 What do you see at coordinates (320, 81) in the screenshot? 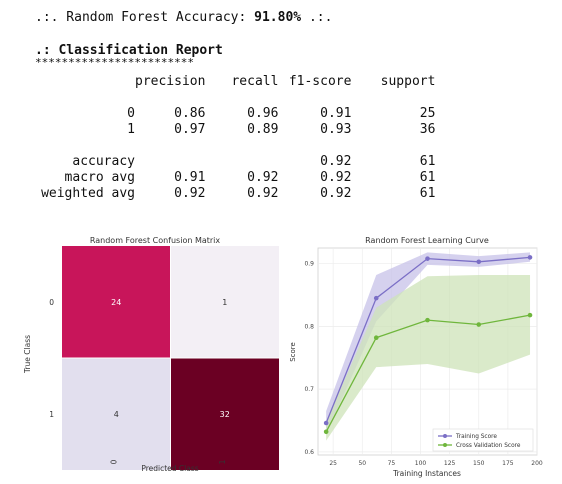
I see `header-f1-score: f1-score` at bounding box center [320, 81].